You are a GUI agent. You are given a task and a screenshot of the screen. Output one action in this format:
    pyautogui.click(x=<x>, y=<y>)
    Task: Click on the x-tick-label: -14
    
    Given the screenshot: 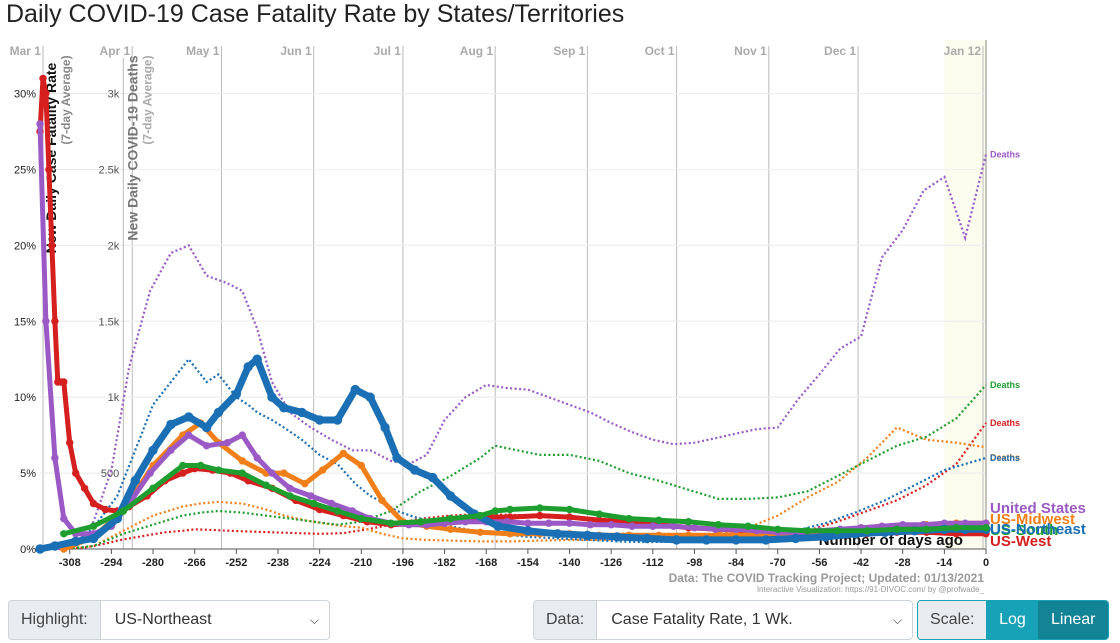 What is the action you would take?
    pyautogui.click(x=944, y=563)
    